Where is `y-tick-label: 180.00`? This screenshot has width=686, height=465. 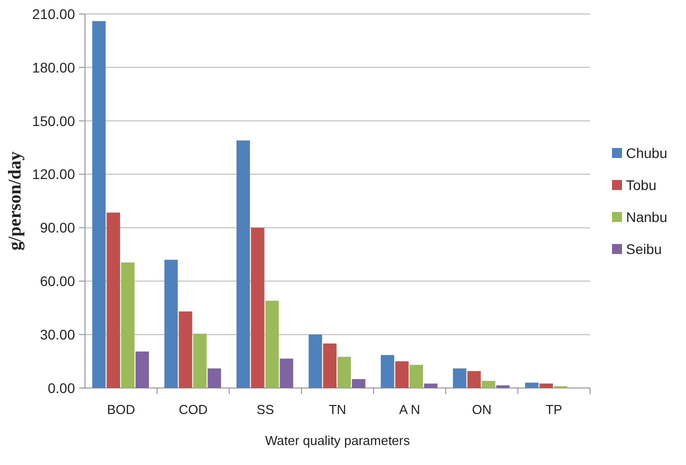 y-tick-label: 180.00 is located at coordinates (54, 67).